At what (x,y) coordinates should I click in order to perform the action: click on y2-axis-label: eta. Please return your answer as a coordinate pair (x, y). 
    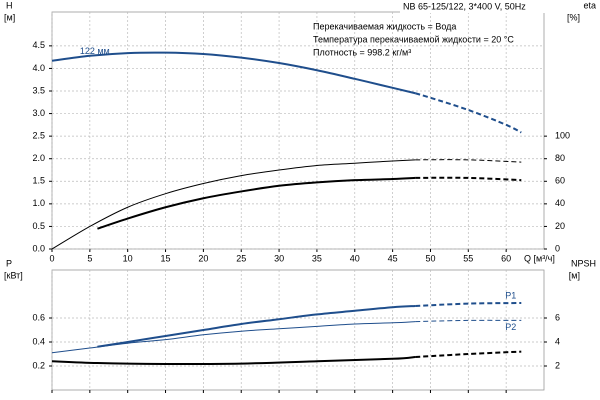
    Looking at the image, I should click on (589, 5).